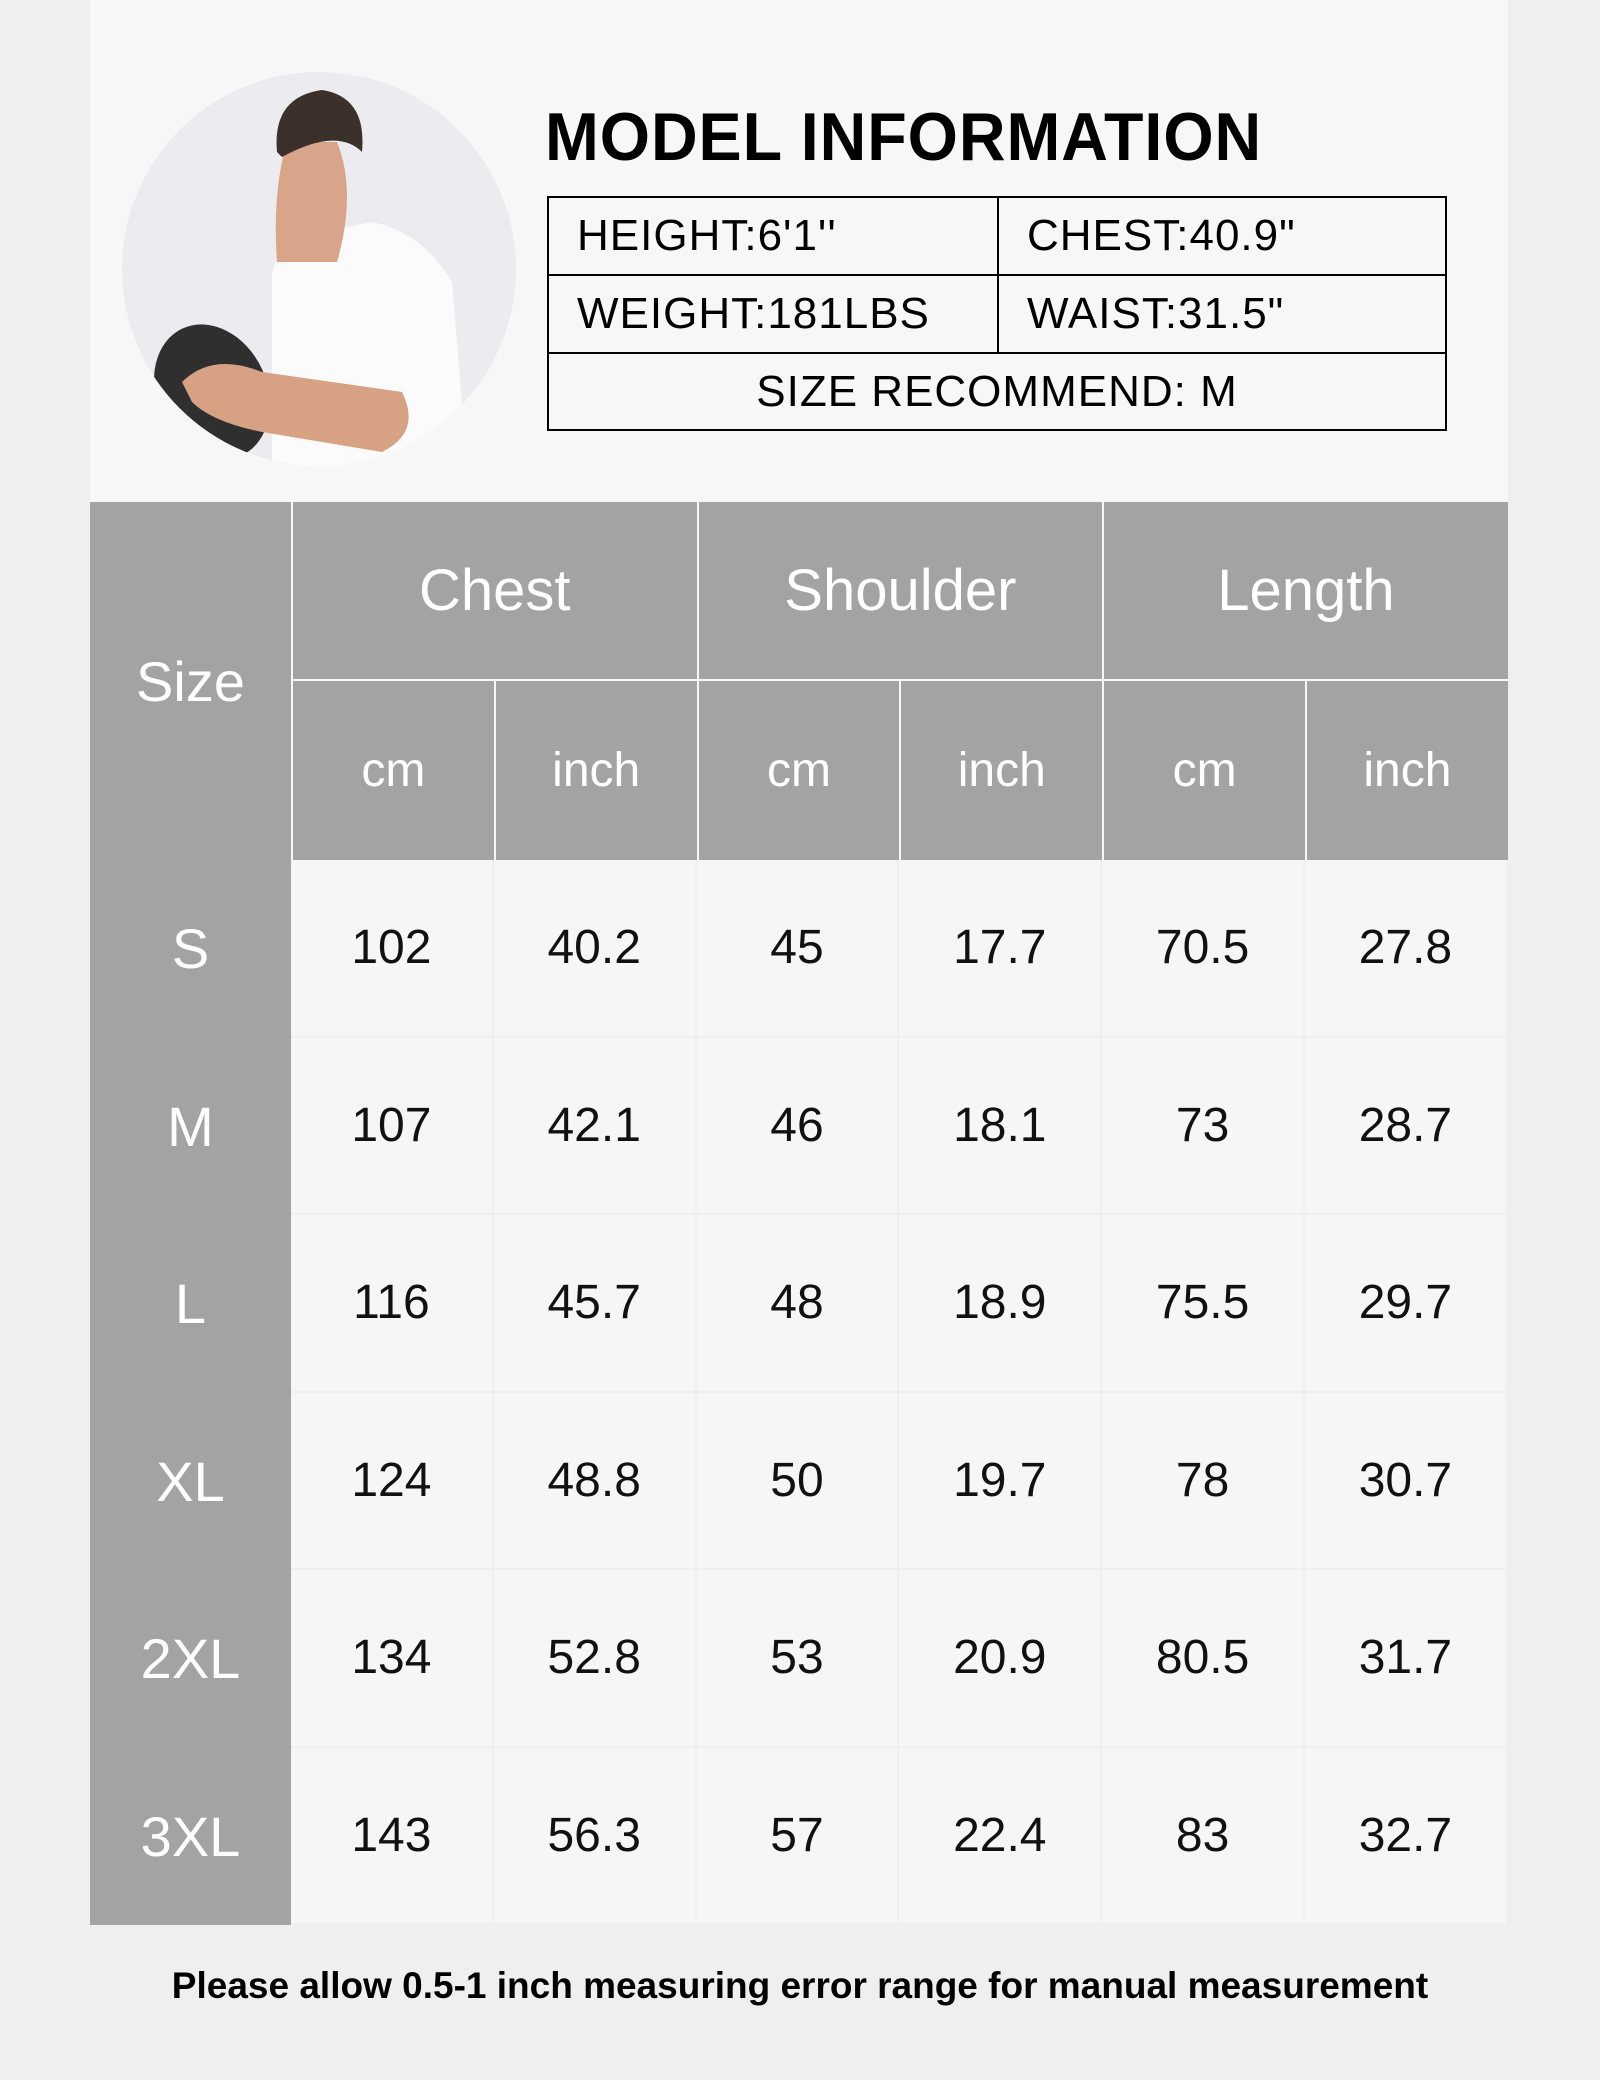 The height and width of the screenshot is (2080, 1600). I want to click on table-cell: 20.9, so click(1001, 1659).